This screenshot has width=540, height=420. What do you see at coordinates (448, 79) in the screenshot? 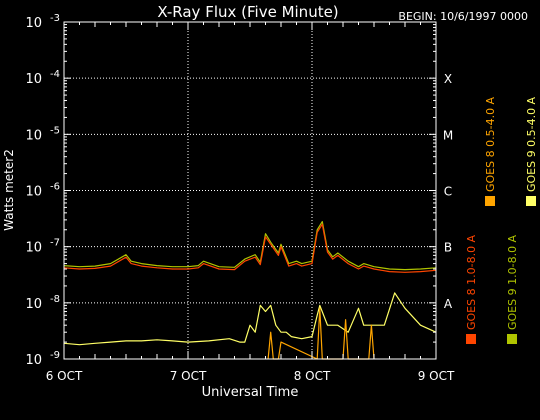
I see `flare-class-label: X` at bounding box center [448, 79].